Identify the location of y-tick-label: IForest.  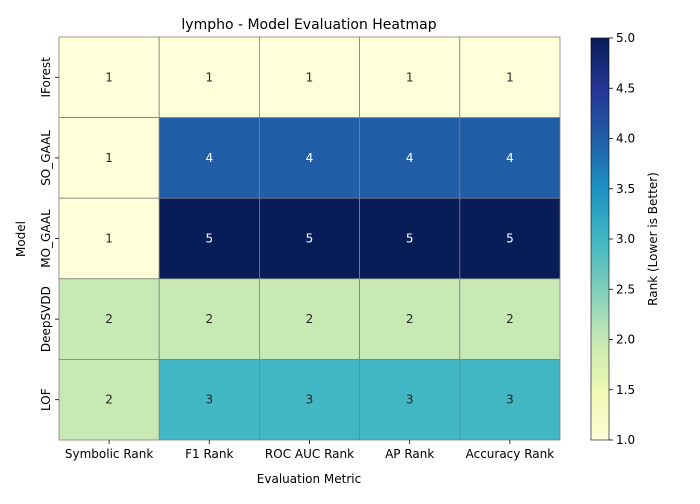
(46, 77).